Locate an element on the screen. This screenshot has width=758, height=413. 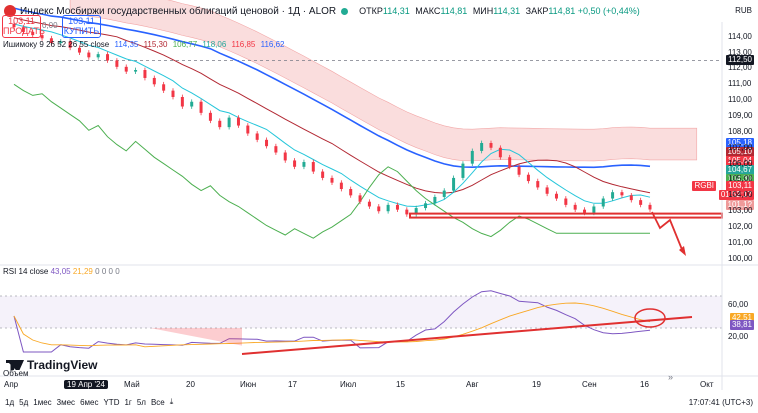
price-tag: RGBI is located at coordinates (704, 186).